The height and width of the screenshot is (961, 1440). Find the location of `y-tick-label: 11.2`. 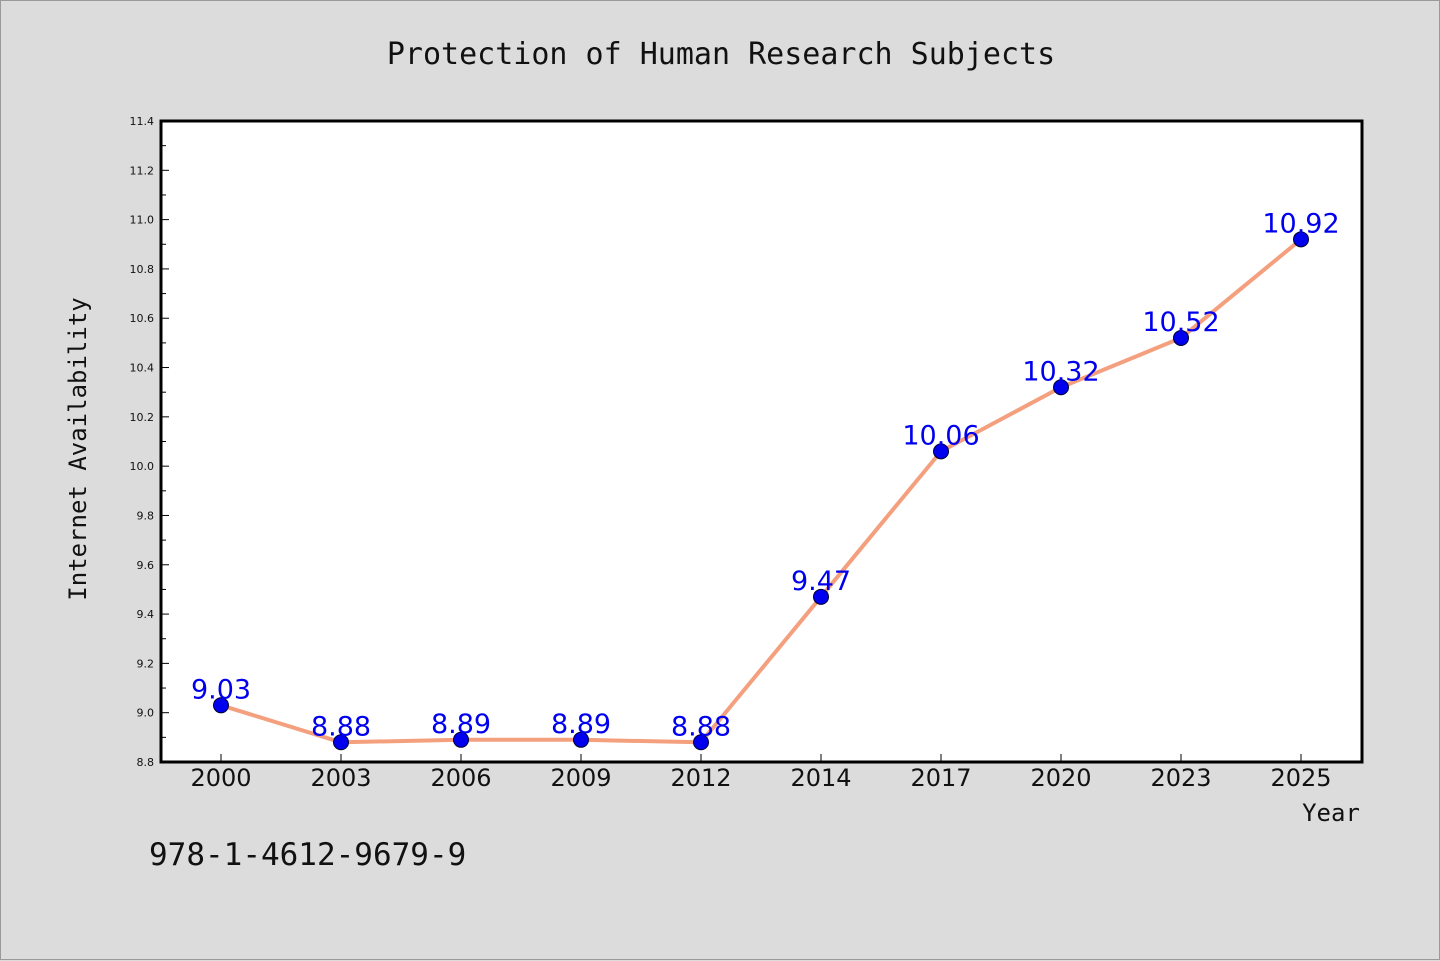

y-tick-label: 11.2 is located at coordinates (142, 170).